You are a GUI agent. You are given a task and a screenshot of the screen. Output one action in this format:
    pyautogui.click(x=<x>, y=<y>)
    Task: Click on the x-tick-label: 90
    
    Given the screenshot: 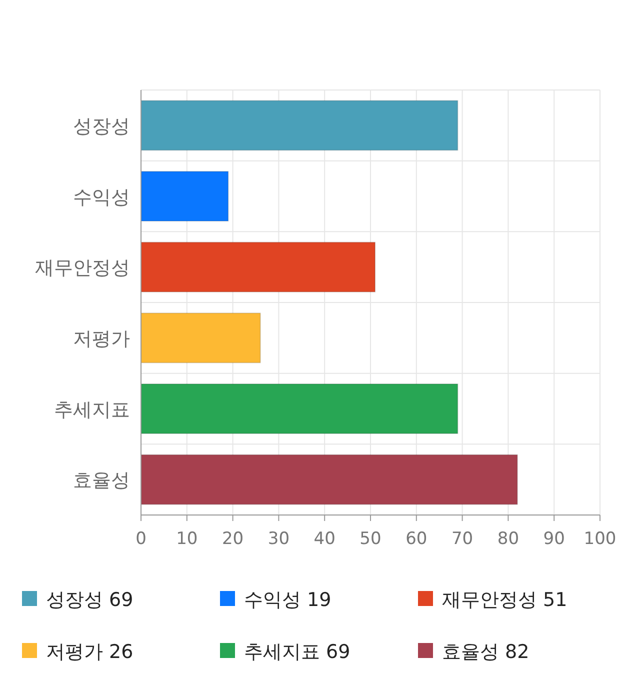 What is the action you would take?
    pyautogui.click(x=554, y=539)
    